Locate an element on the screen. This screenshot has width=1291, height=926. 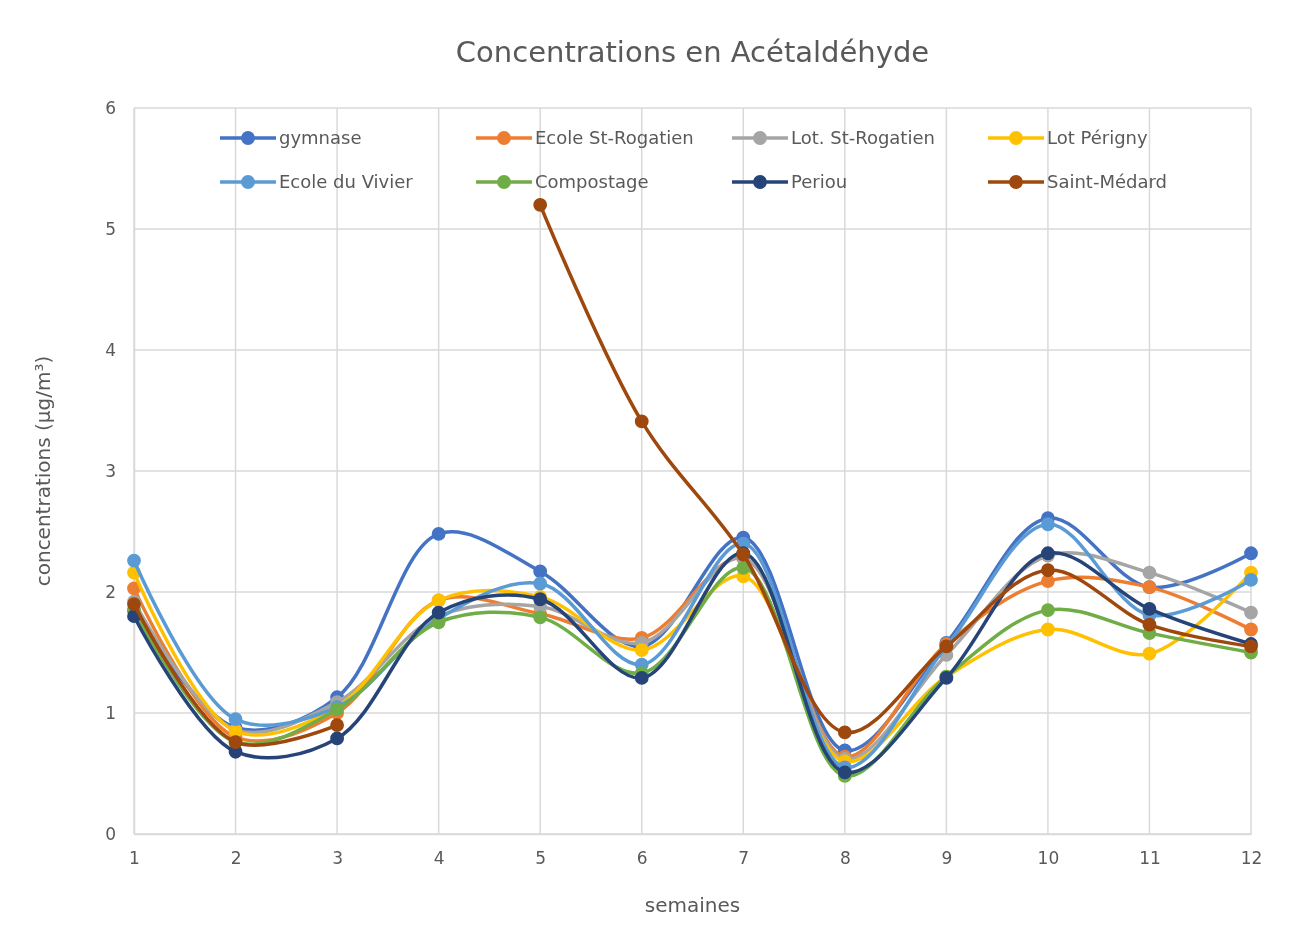
y-tick-label: 6 is located at coordinates (110, 107).